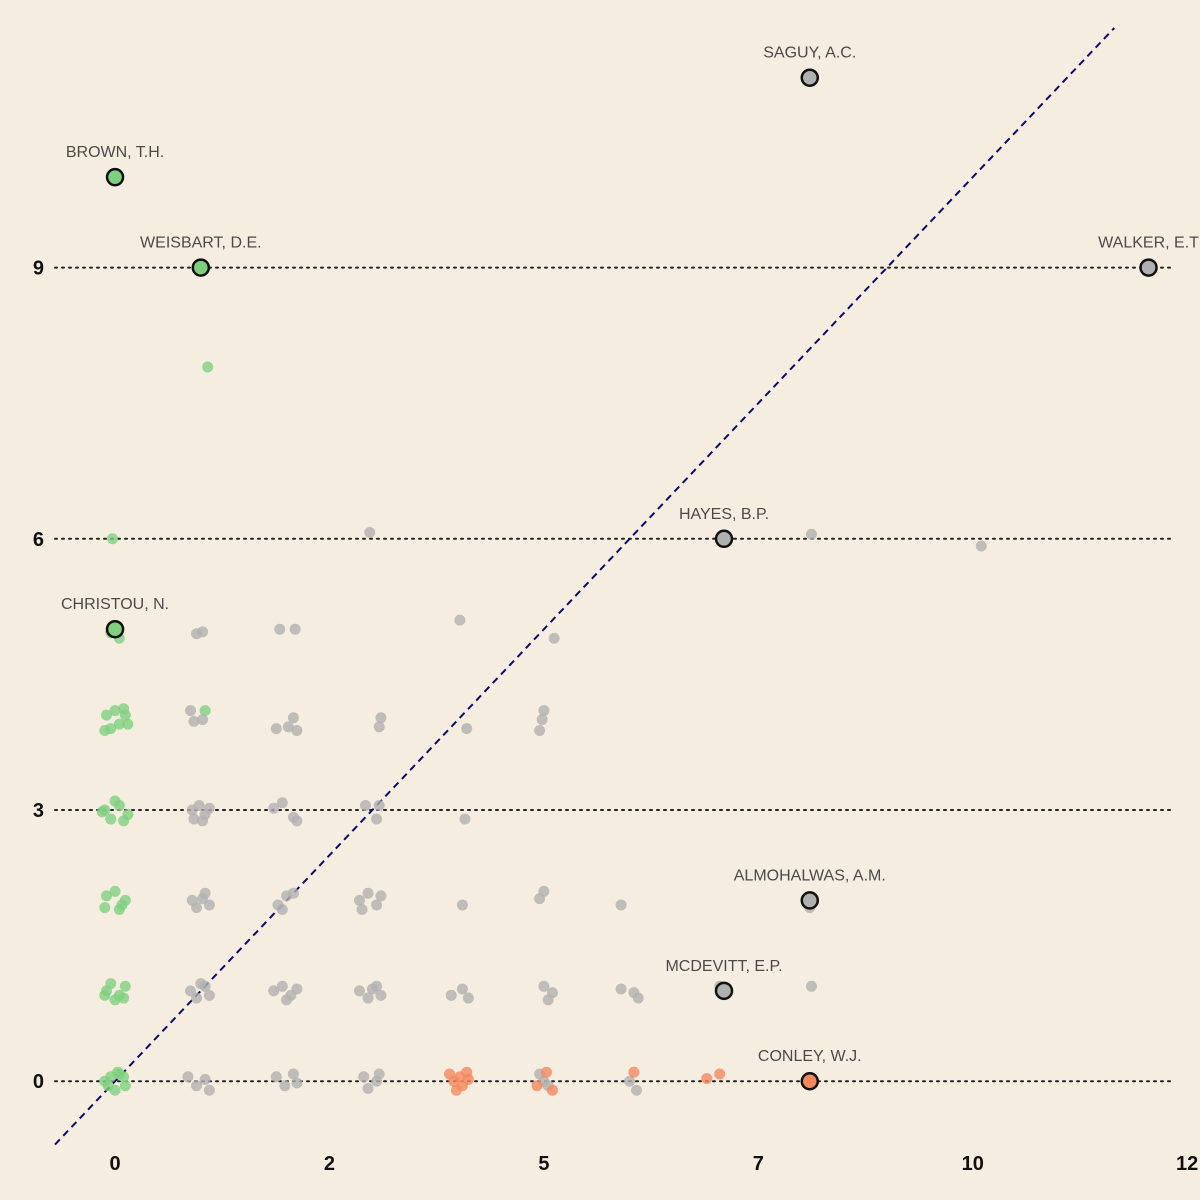 The image size is (1200, 1200). Describe the element at coordinates (115, 604) in the screenshot. I see `point-label: CHRISTOU, N.` at that location.